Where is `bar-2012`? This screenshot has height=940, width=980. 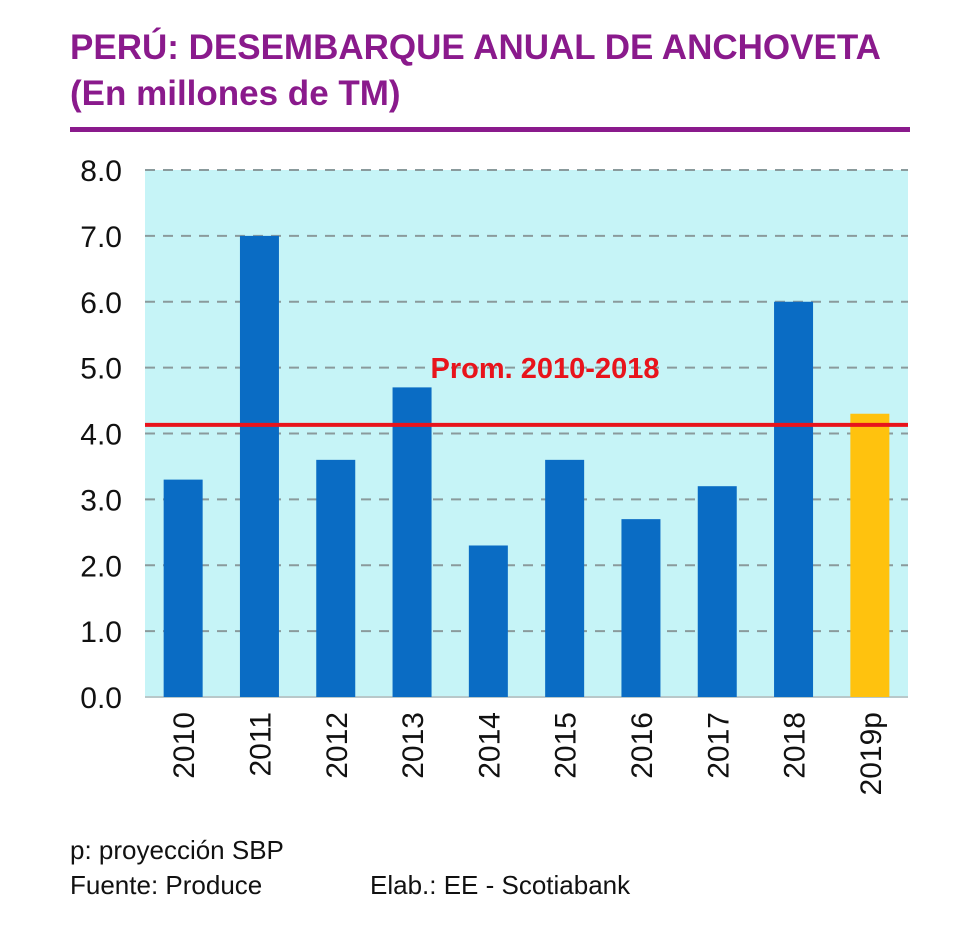
bar-2012 is located at coordinates (336, 578).